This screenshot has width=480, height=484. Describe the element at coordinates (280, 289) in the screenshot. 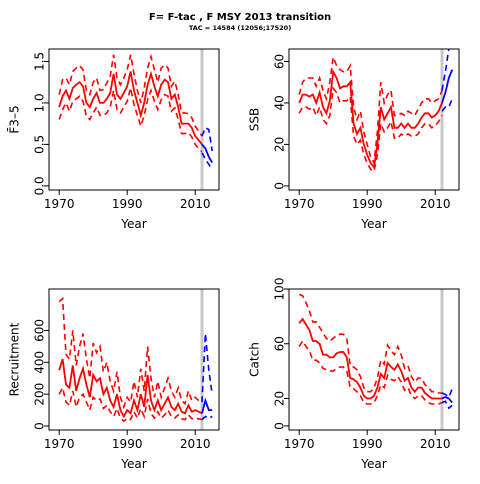

I see `y-tick-label: 100` at that location.